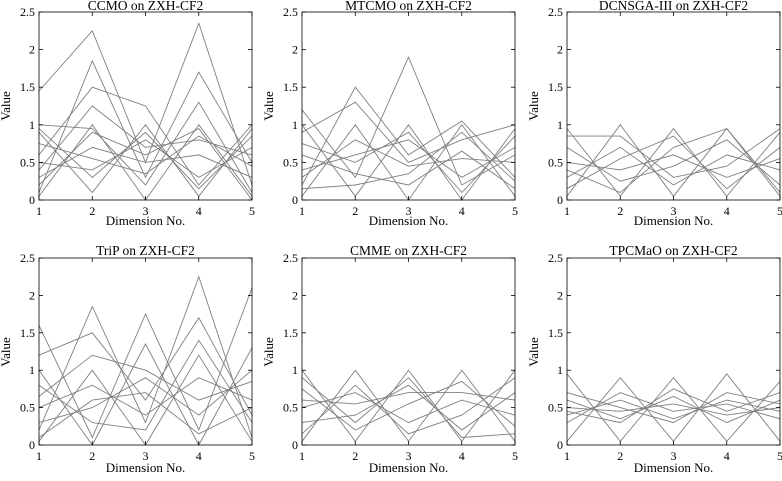  I want to click on subplot-title: TPCMaO on ZXH-CF2, so click(673, 250).